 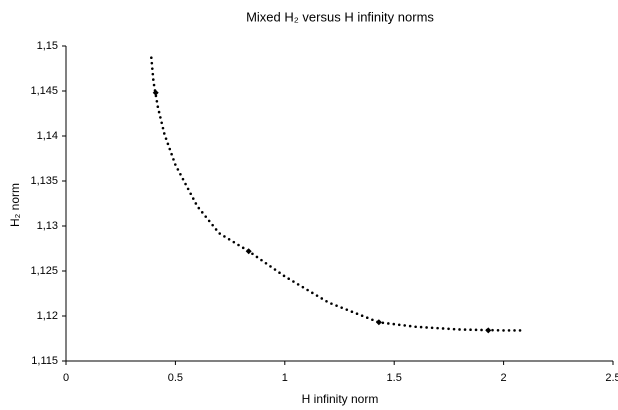 What do you see at coordinates (66, 378) in the screenshot?
I see `x-tick-label: 0` at bounding box center [66, 378].